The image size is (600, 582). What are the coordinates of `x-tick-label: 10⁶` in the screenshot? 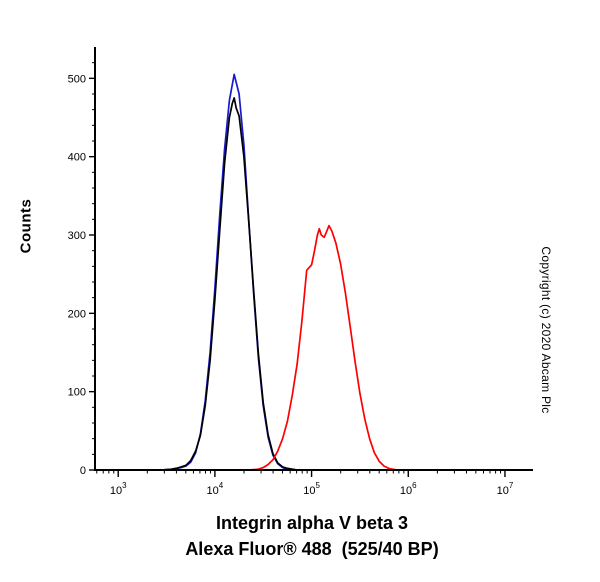 It's located at (408, 489).